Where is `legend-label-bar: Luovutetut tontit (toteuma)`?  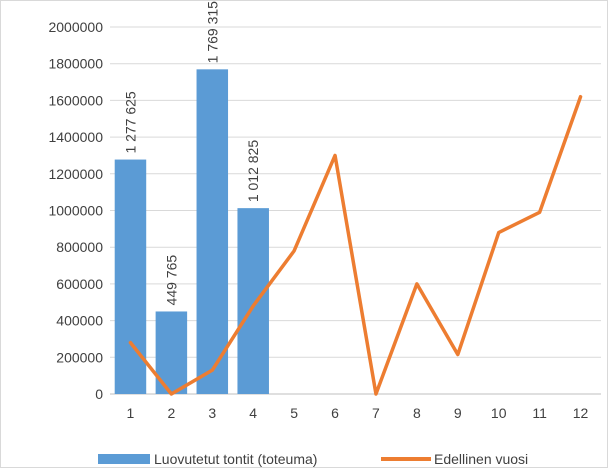
legend-label-bar: Luovutetut tontit (toteuma) is located at coordinates (235, 459).